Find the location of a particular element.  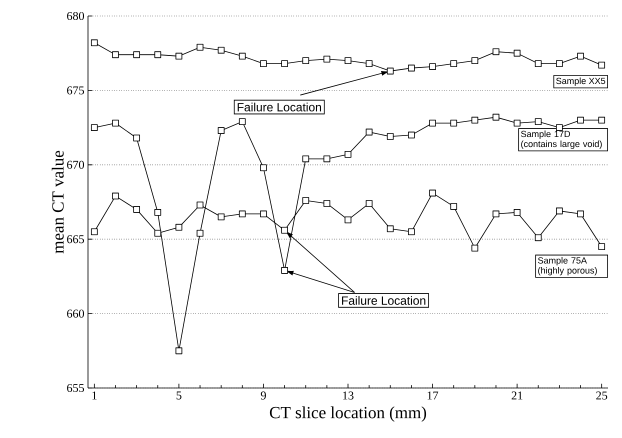

x-tick-label: 9 is located at coordinates (263, 396).